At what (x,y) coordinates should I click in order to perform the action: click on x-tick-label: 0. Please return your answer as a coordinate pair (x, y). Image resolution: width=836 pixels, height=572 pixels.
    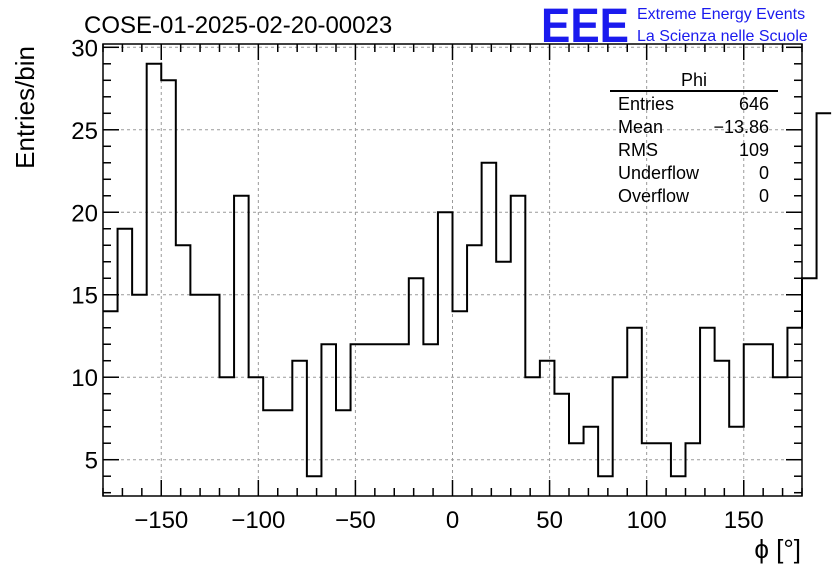
    Looking at the image, I should click on (452, 520).